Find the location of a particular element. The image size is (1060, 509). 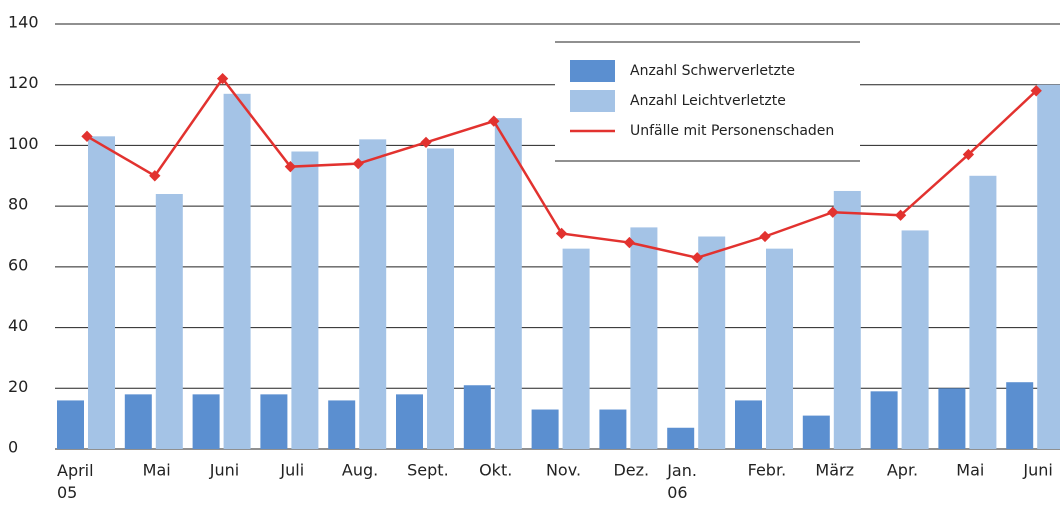

legend-label: Anzahl Leichtverletzte is located at coordinates (708, 101).